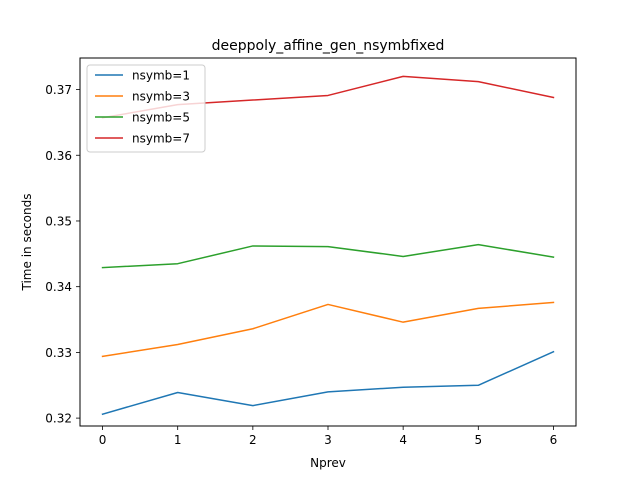  Describe the element at coordinates (58, 287) in the screenshot. I see `y-tick-label: 0.34` at that location.